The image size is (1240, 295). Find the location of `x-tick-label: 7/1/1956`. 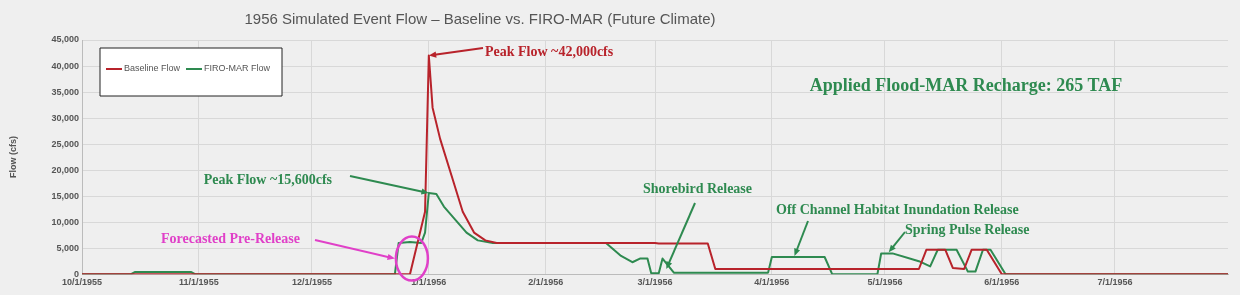

x-tick-label: 7/1/1956 is located at coordinates (1115, 282).